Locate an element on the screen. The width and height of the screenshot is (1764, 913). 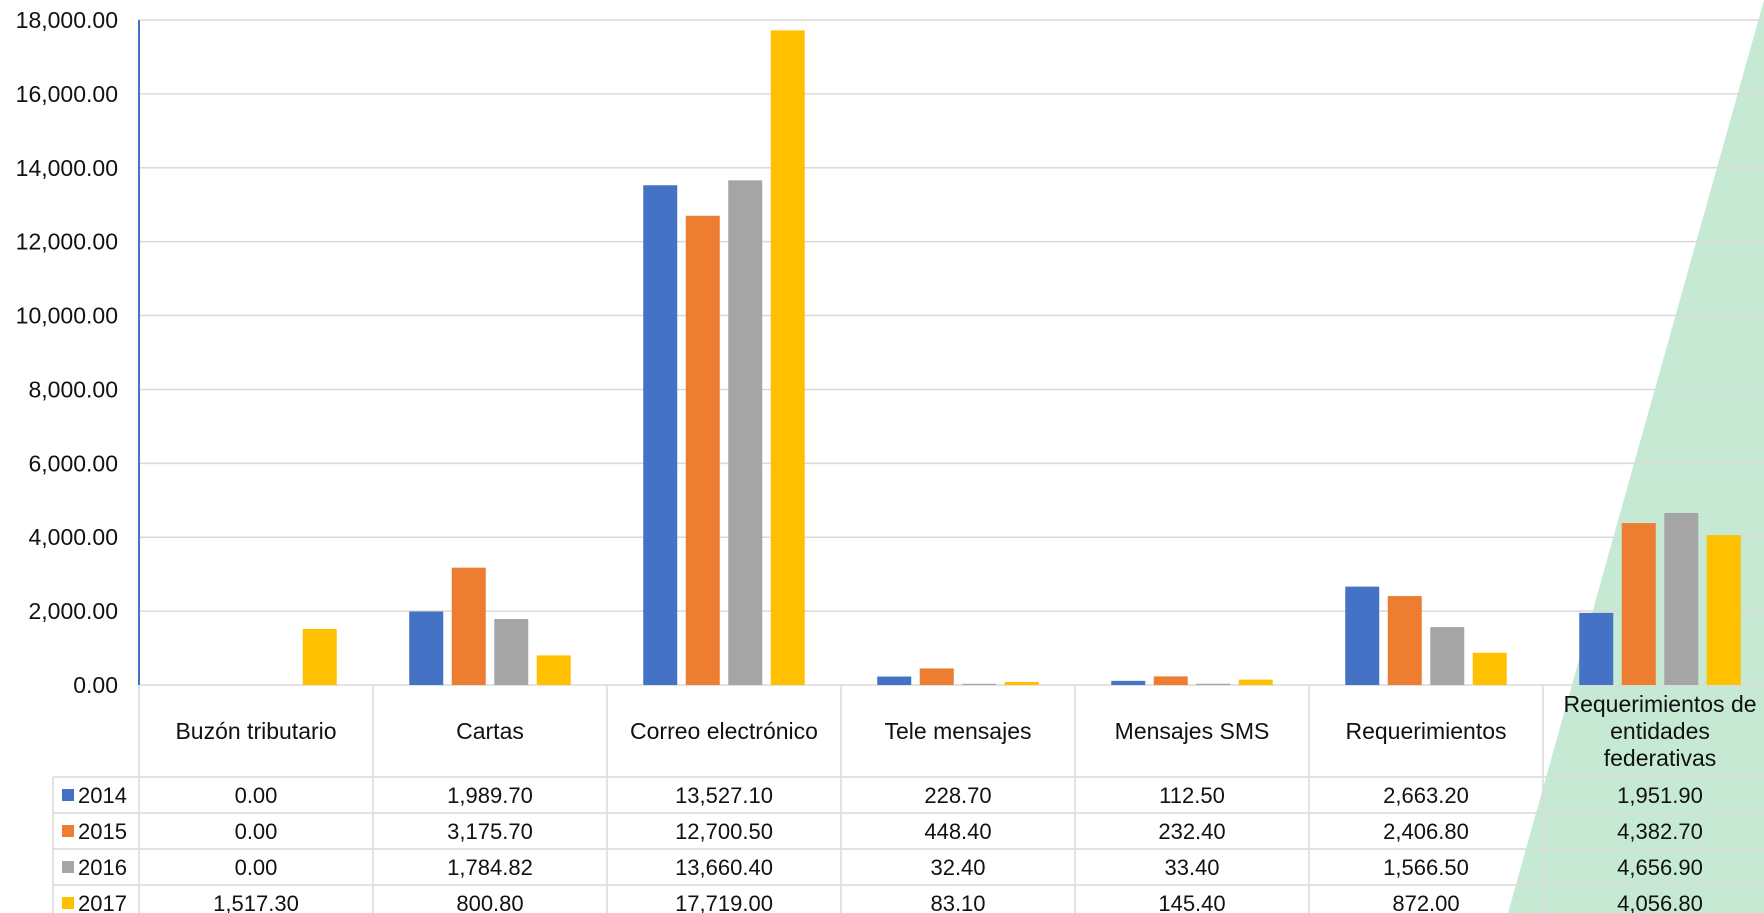
legend-swatch-2015 is located at coordinates (68, 831).